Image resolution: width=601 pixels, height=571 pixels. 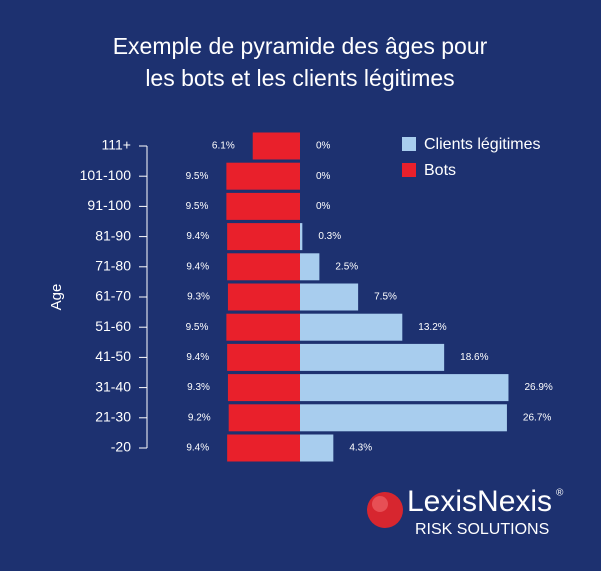 I want to click on value-label: 9.2%, so click(x=199, y=417).